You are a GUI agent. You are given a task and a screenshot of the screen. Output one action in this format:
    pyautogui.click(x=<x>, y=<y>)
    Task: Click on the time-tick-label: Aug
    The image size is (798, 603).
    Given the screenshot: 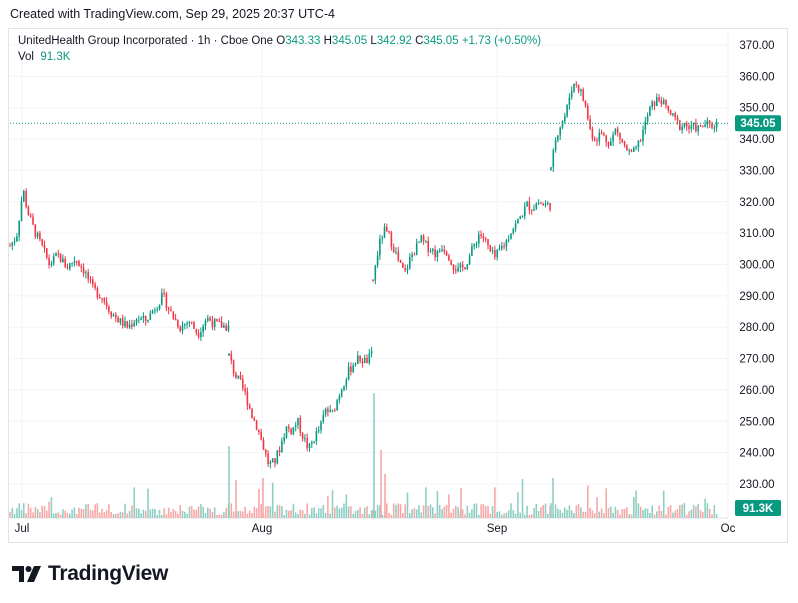 What is the action you would take?
    pyautogui.click(x=262, y=529)
    